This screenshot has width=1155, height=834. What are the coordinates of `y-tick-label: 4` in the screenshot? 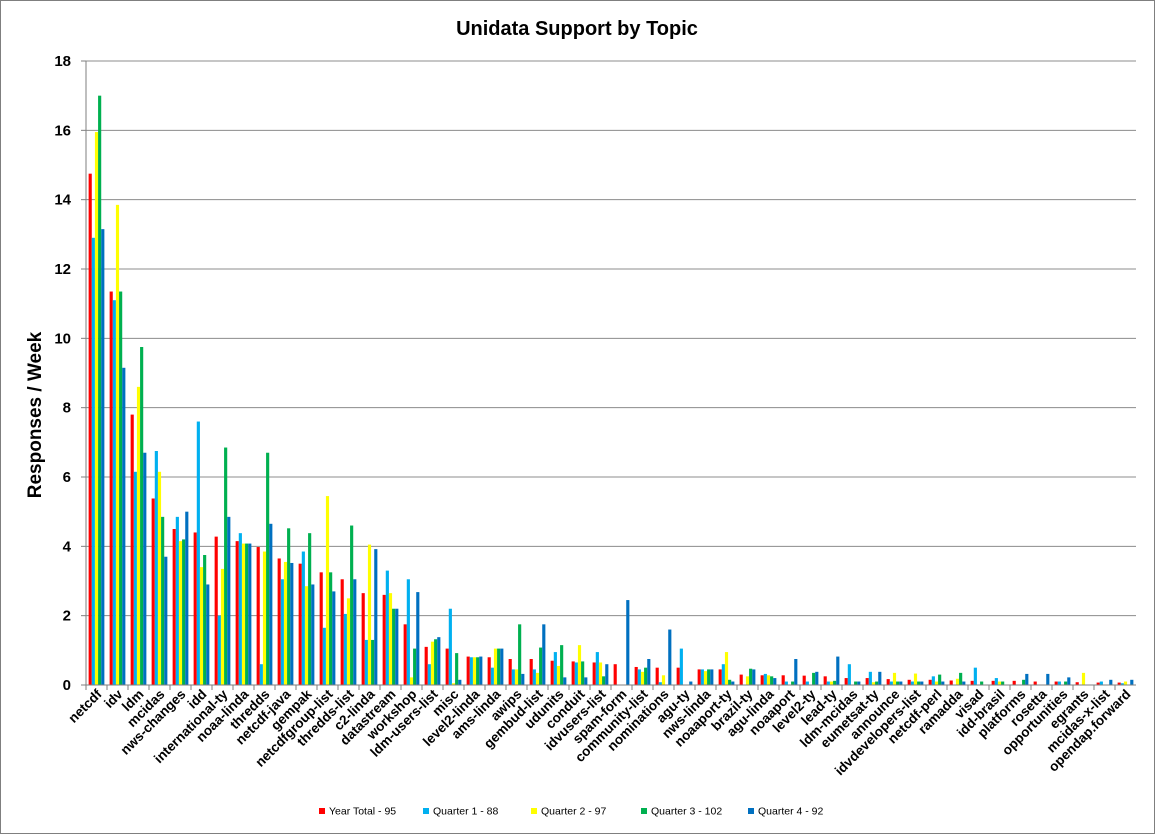 It's located at (67, 546).